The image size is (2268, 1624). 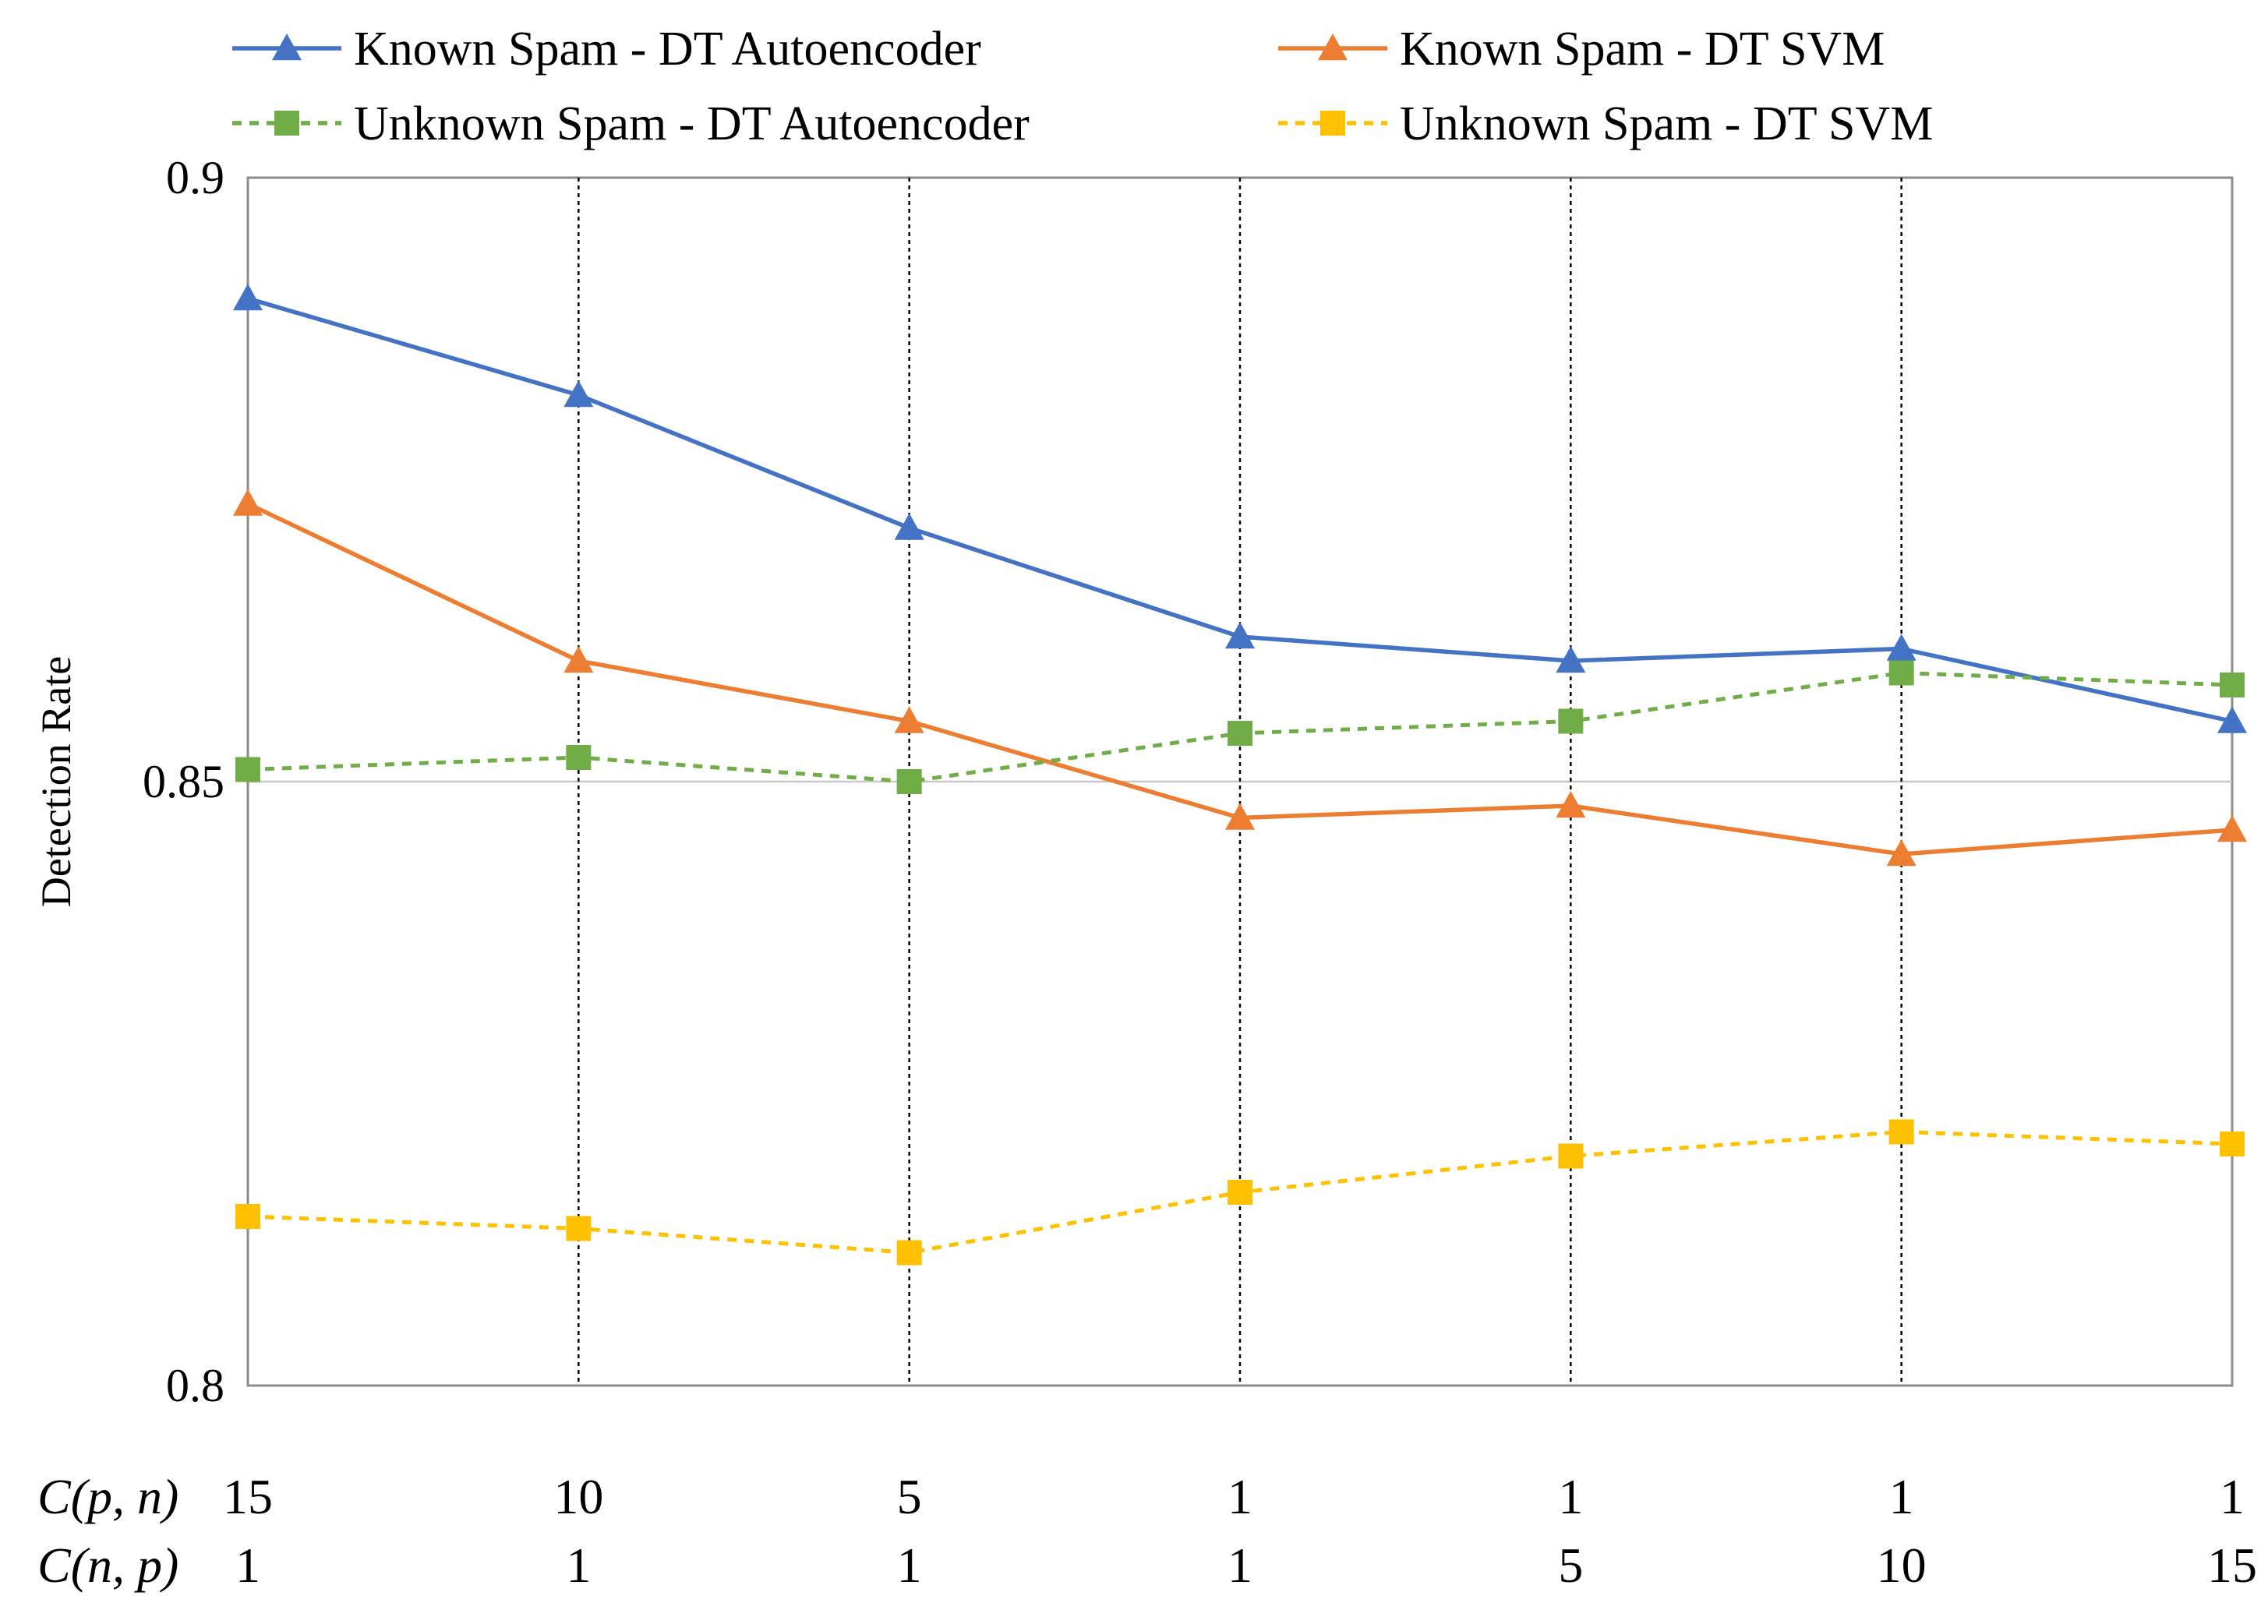 What do you see at coordinates (1147, 1531) in the screenshot?
I see `x-axis-categories: C(p, n) 15 10 5 1 1 1 1C(n, p) 1 1 1 1 5 10 15` at bounding box center [1147, 1531].